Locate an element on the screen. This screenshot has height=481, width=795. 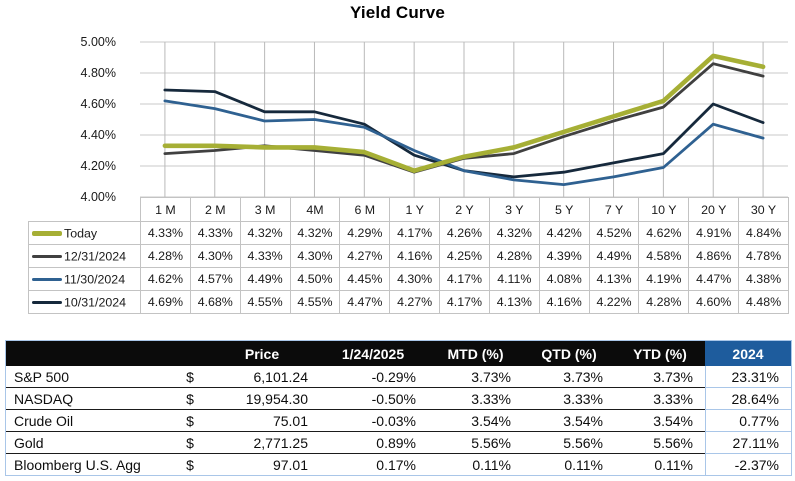
x-axis-label: 1 Y is located at coordinates (415, 209).